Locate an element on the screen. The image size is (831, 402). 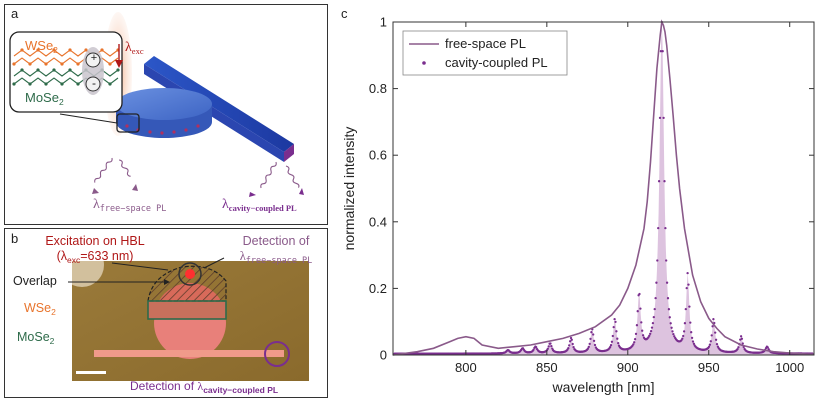
y-tick-label: 0.4 is located at coordinates (378, 221).